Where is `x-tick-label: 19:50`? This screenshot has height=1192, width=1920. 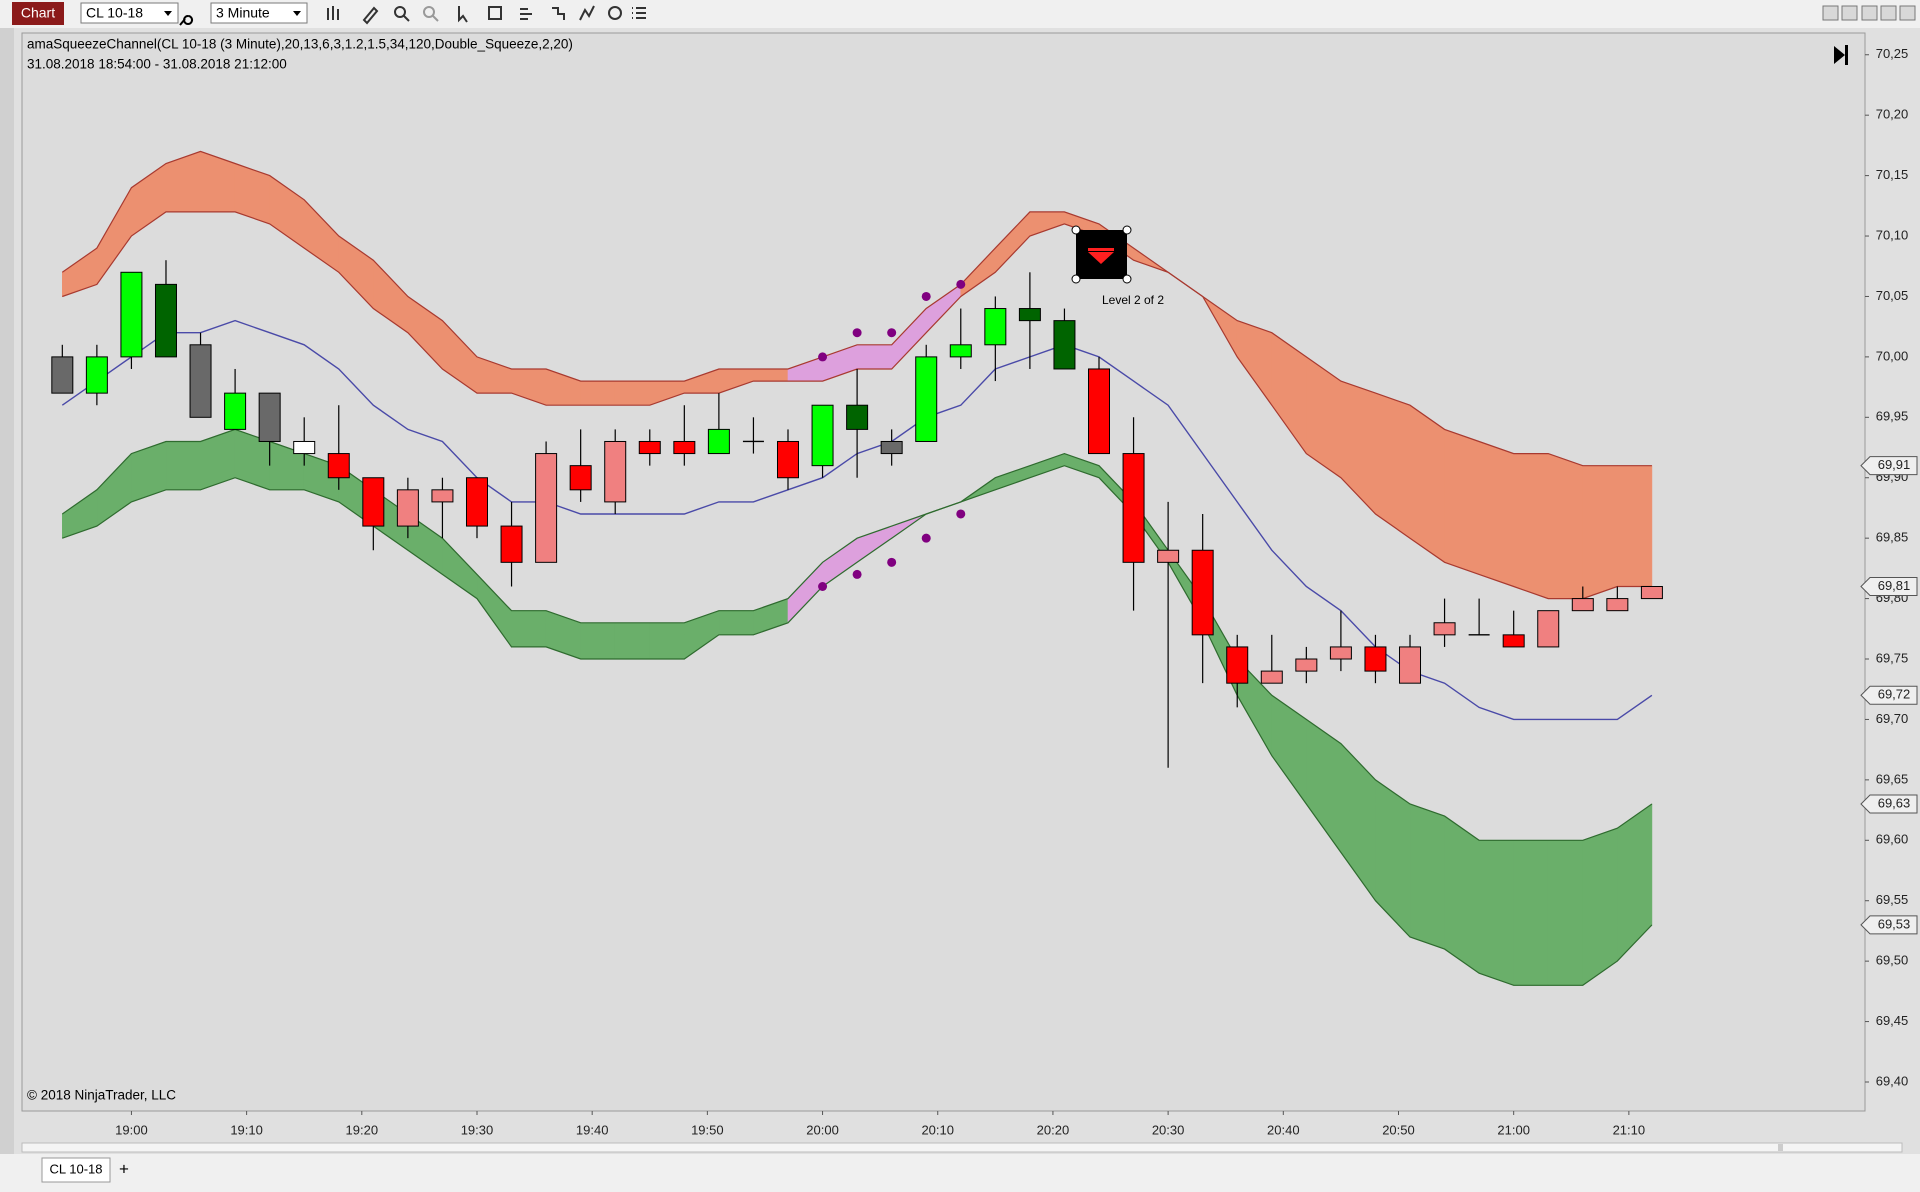
x-tick-label: 19:50 is located at coordinates (707, 1129).